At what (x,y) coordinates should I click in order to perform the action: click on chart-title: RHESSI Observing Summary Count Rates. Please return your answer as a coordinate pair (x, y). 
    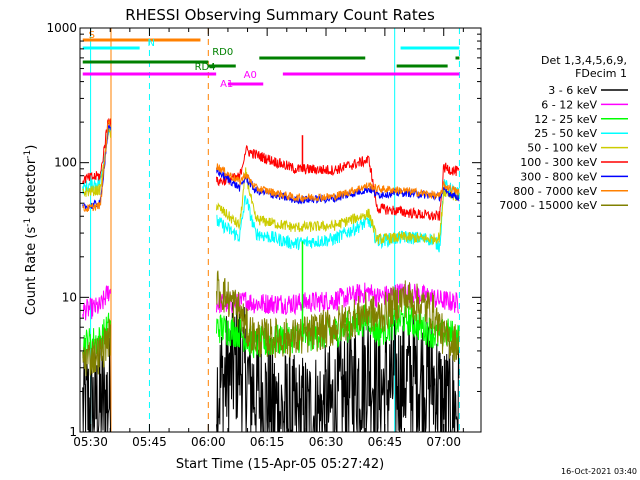
    Looking at the image, I should click on (280, 15).